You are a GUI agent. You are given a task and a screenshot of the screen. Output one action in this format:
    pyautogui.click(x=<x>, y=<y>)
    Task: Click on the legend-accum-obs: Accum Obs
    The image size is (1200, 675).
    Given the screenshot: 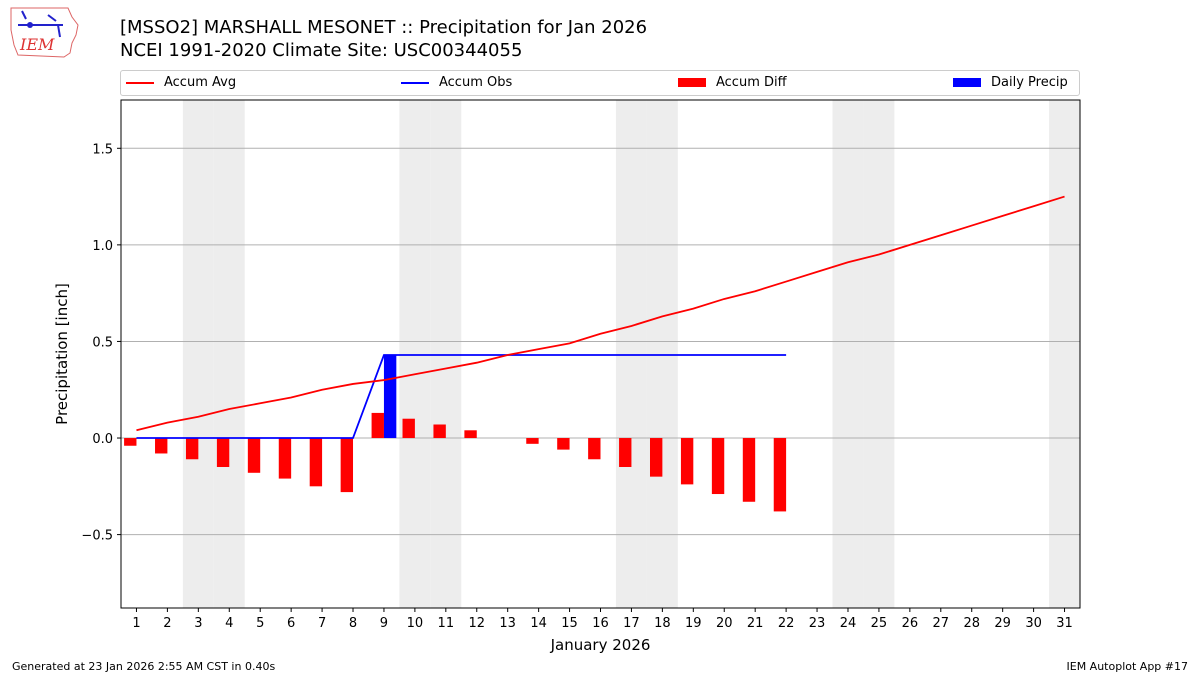 What is the action you would take?
    pyautogui.click(x=456, y=82)
    